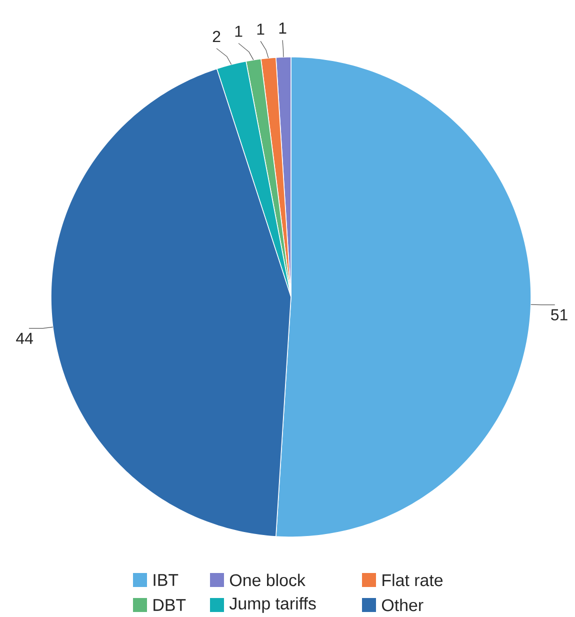  What do you see at coordinates (412, 580) in the screenshot?
I see `legend-label: Flat rate` at bounding box center [412, 580].